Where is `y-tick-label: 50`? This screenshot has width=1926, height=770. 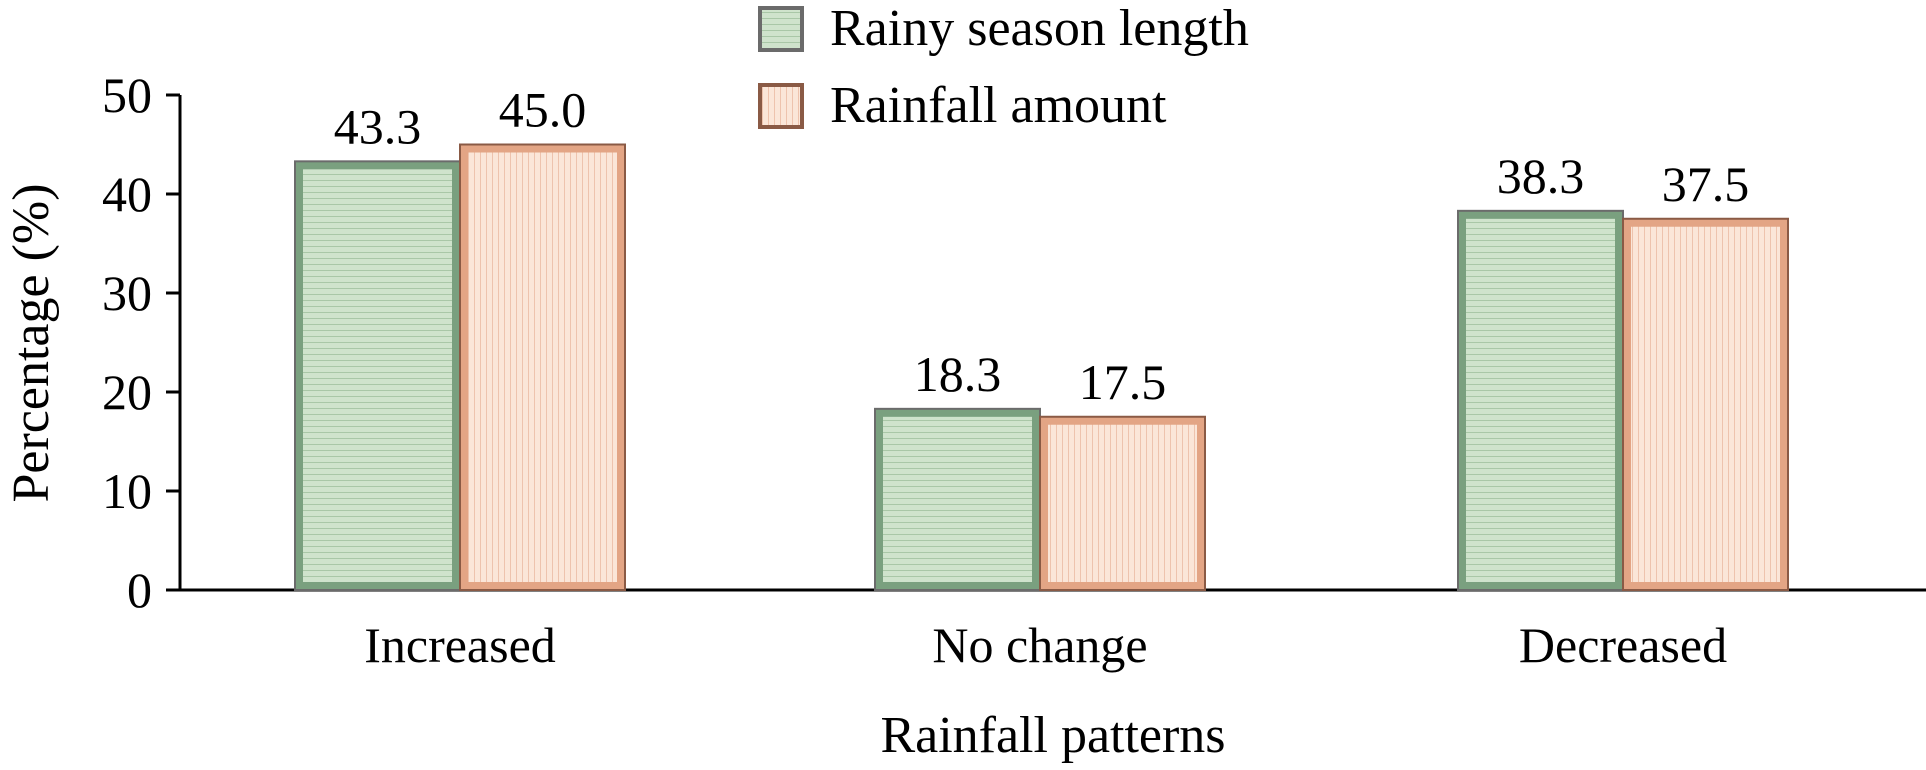
y-tick-label: 50 is located at coordinates (127, 95).